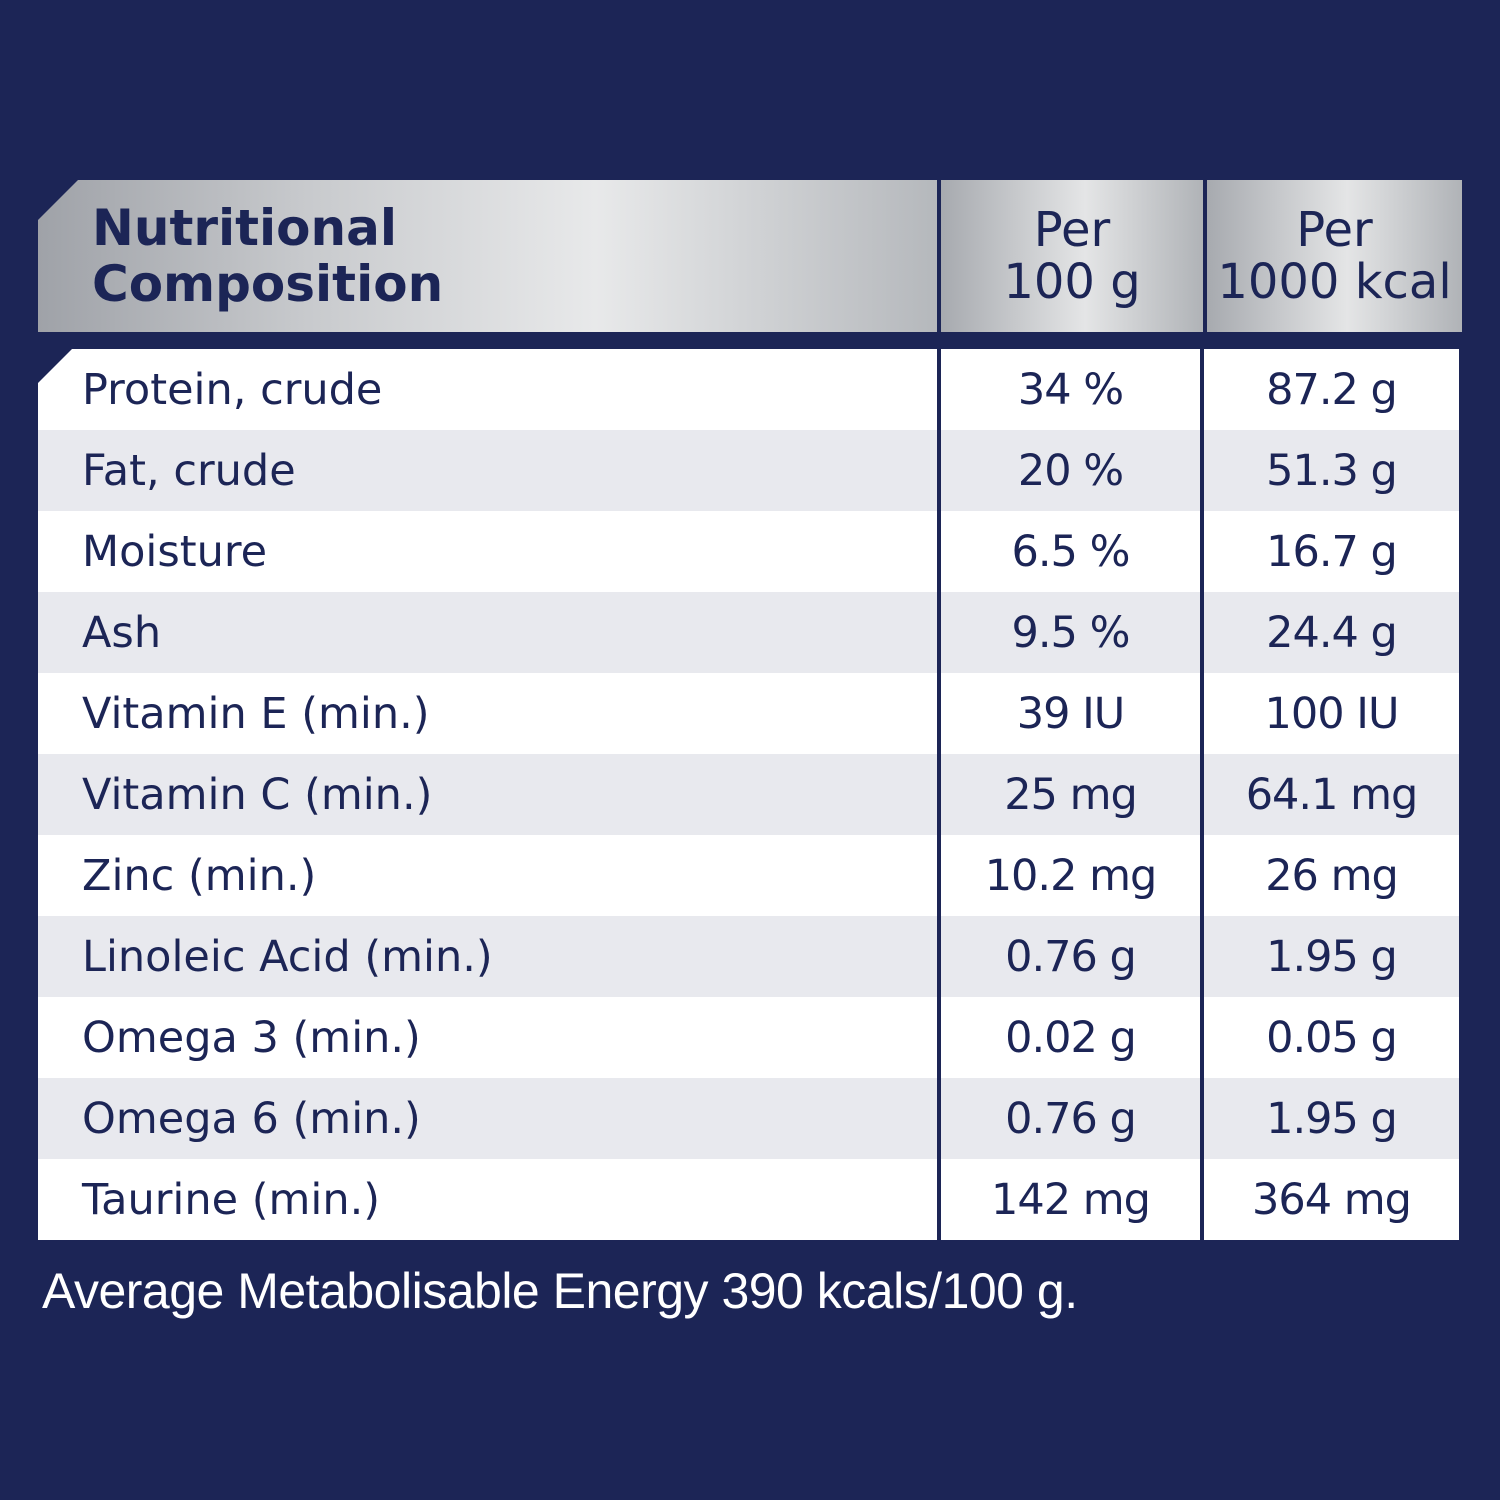 This screenshot has height=1500, width=1500. What do you see at coordinates (1331, 470) in the screenshot?
I see `value-per-1000kcal: 51.3 g` at bounding box center [1331, 470].